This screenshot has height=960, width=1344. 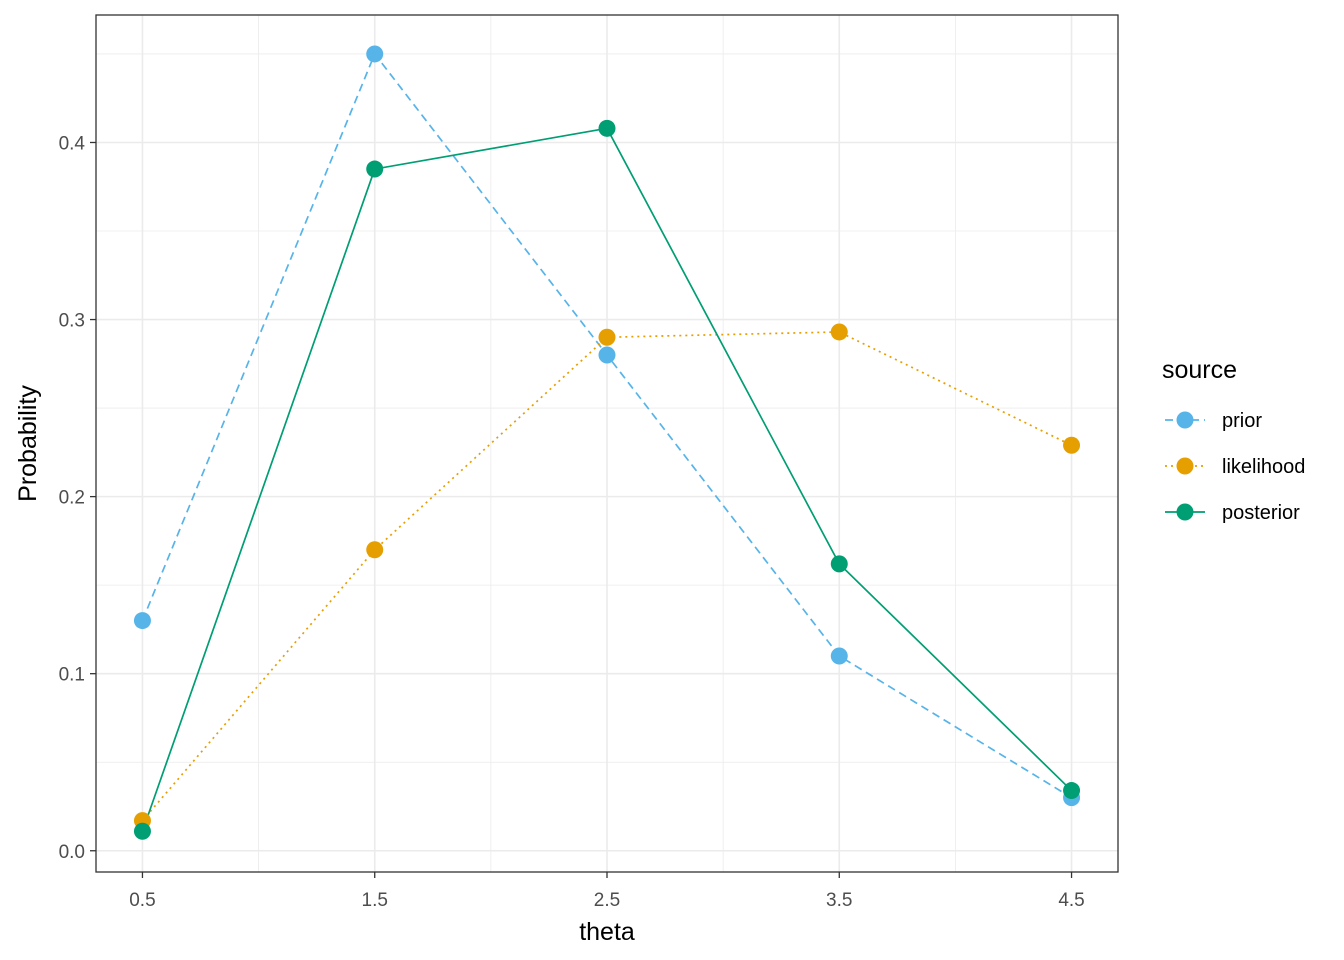 I want to click on y-tick-label: 0.4, so click(x=72, y=143).